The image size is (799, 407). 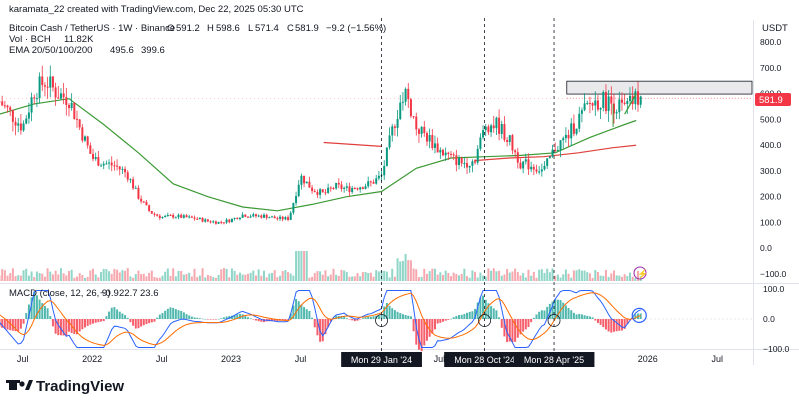 I want to click on ohlc-high: 598.6, so click(x=228, y=28).